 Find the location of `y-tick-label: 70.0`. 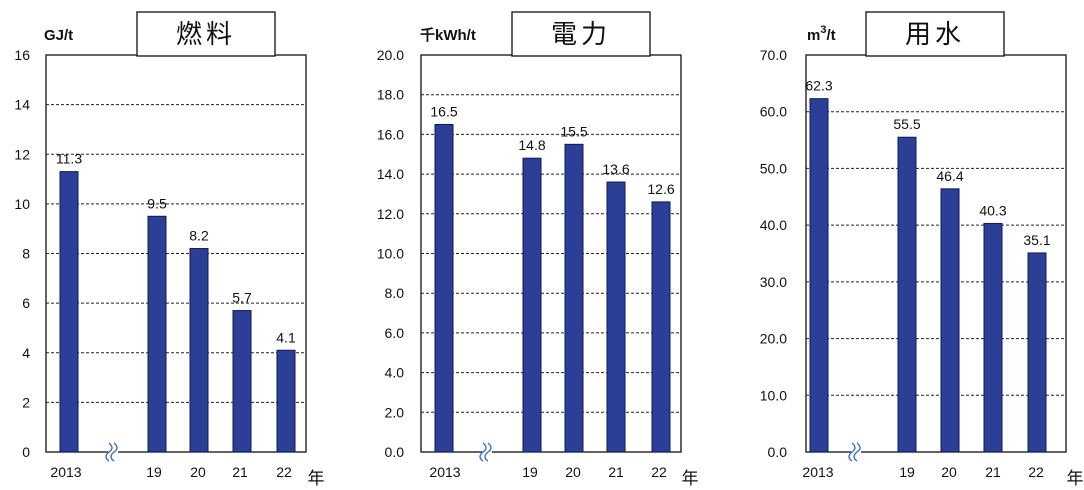

y-tick-label: 70.0 is located at coordinates (773, 55).